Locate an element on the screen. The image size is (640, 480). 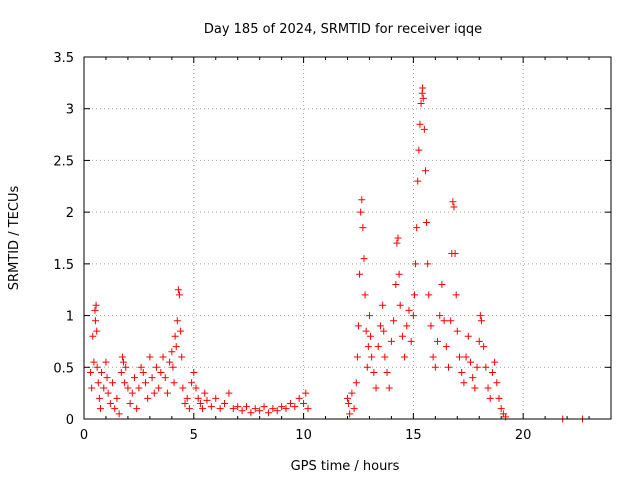
y-axis-label: SRMTID / TECUs is located at coordinates (14, 238).